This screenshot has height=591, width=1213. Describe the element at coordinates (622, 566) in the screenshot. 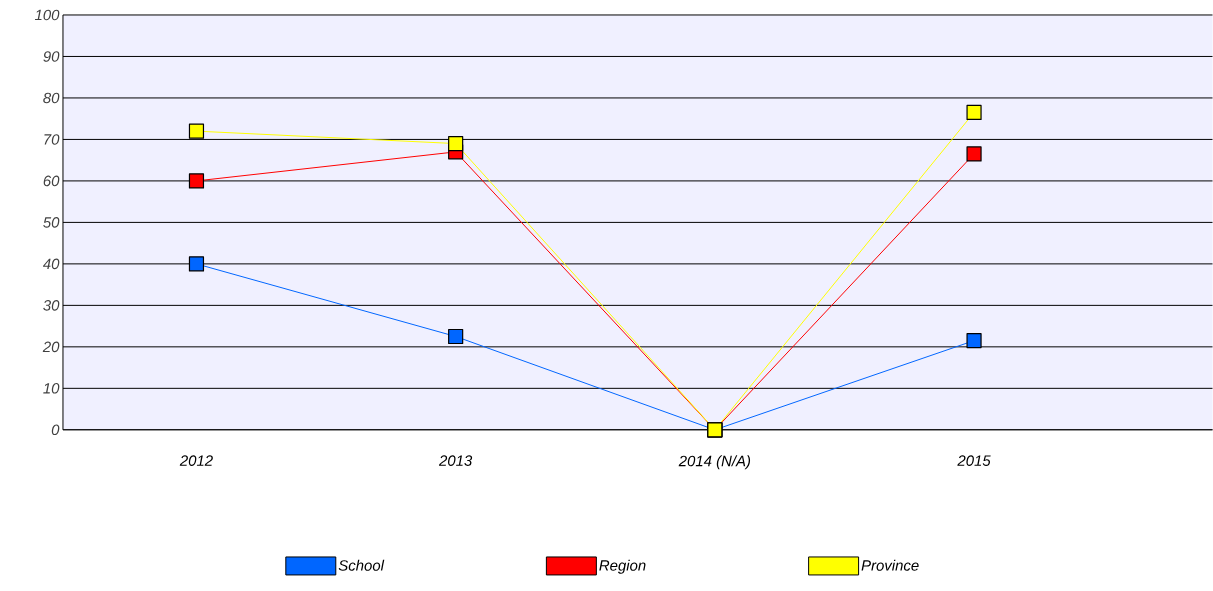

I see `legend-label: Region` at that location.